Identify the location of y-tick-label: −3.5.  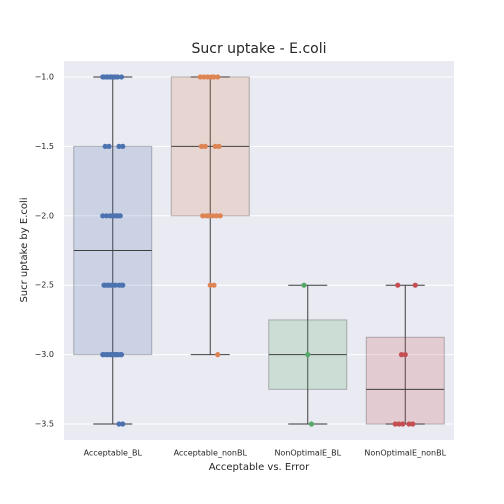
(44, 424).